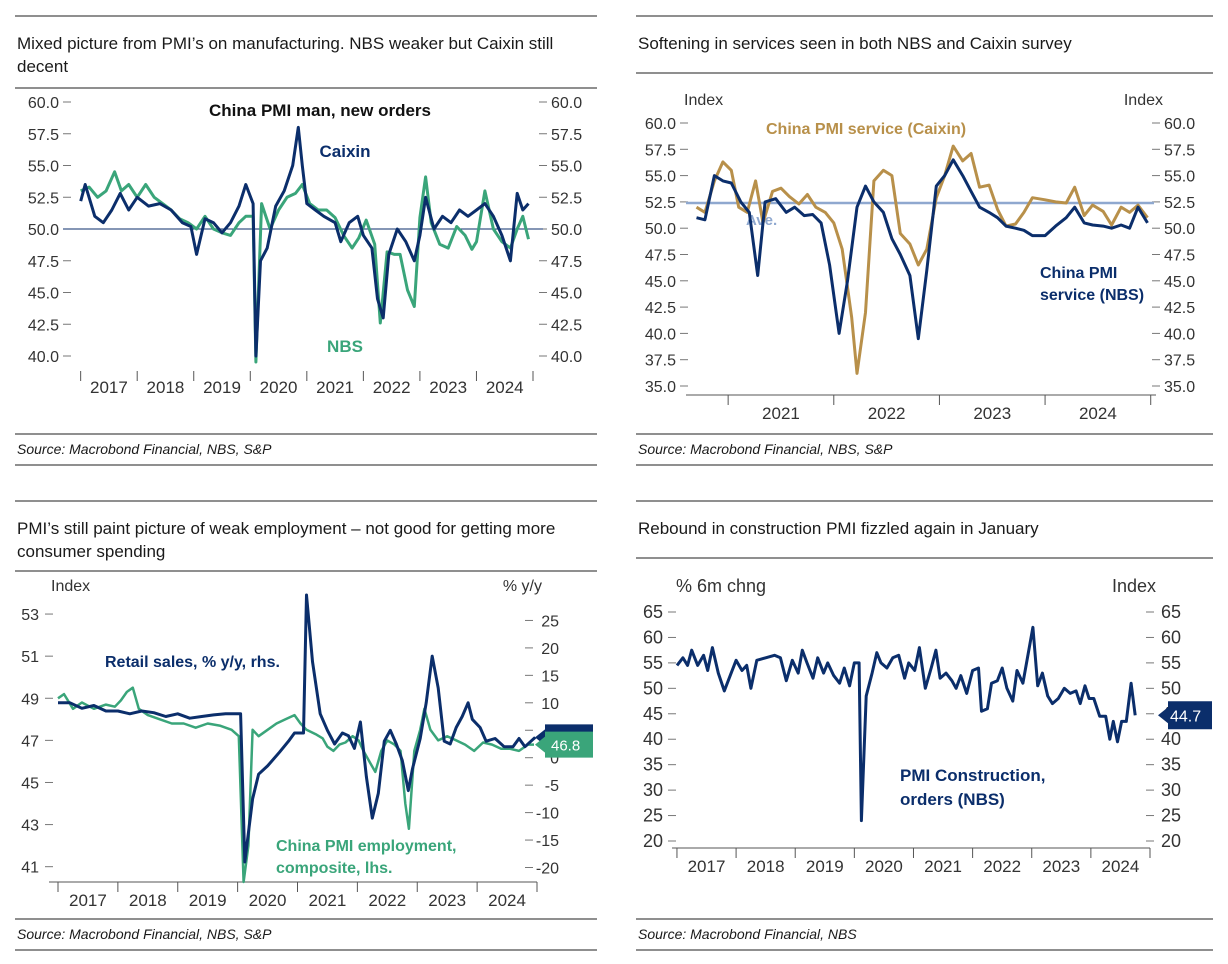 Image resolution: width=1228 pixels, height=964 pixels. What do you see at coordinates (1078, 273) in the screenshot?
I see `nbs-service-label-line1: China PMI` at bounding box center [1078, 273].